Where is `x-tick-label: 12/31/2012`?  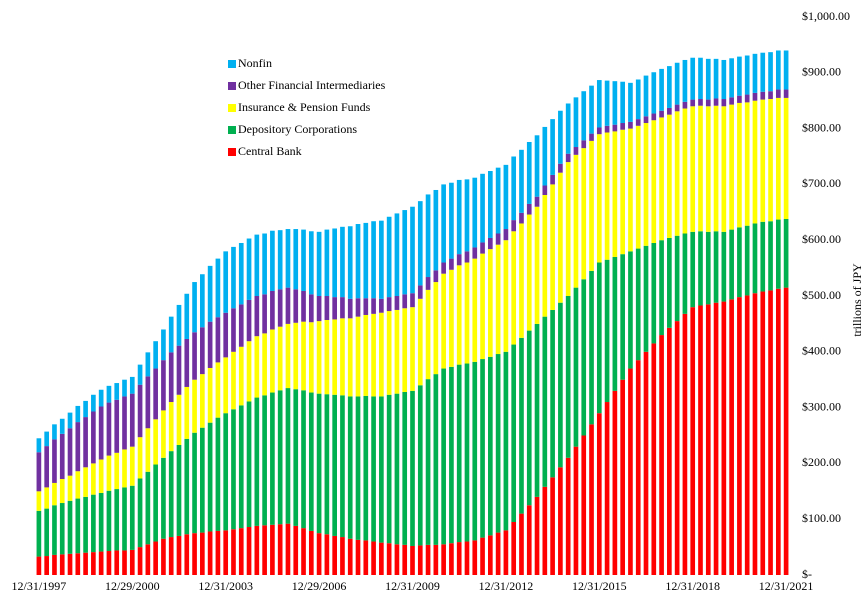 x-tick-label: 12/31/2012 is located at coordinates (506, 585).